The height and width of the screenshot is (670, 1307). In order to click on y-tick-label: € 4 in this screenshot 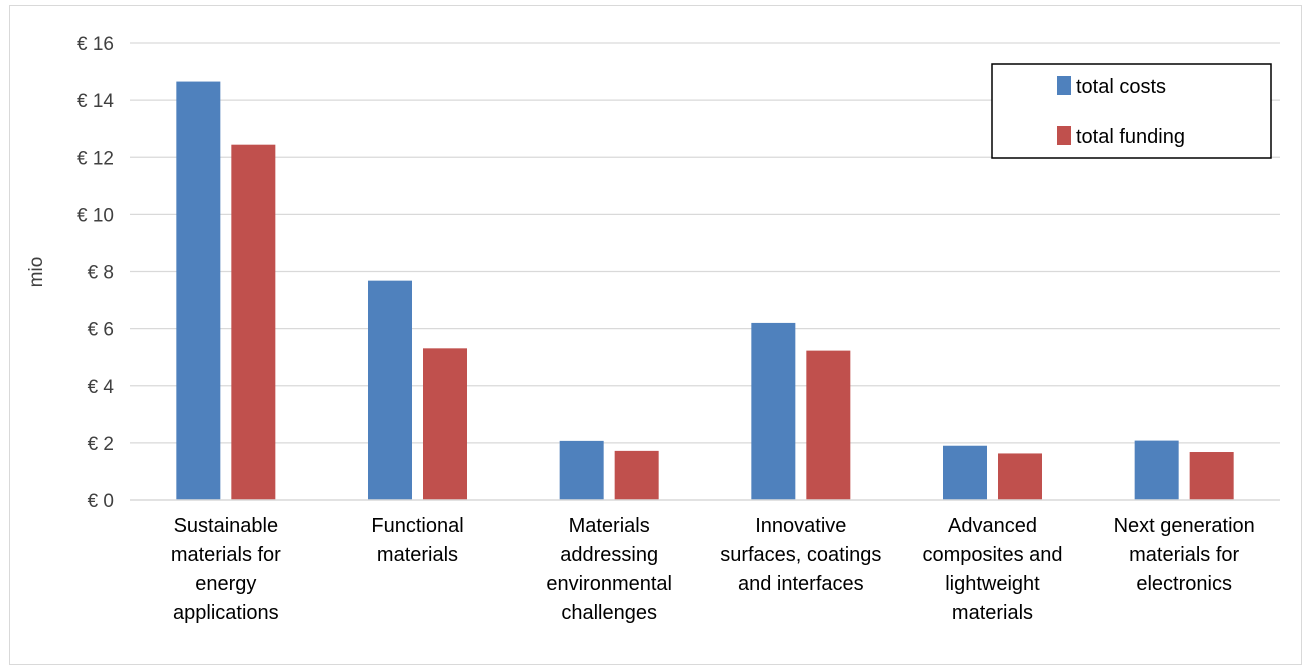, I will do `click(101, 387)`.